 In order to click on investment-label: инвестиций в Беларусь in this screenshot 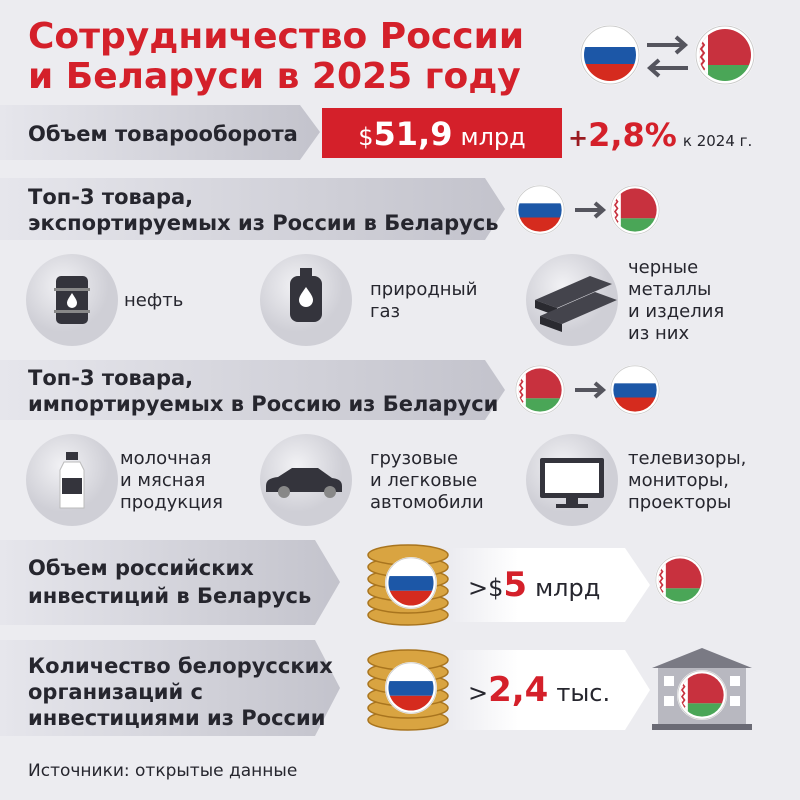, I will do `click(169, 596)`.